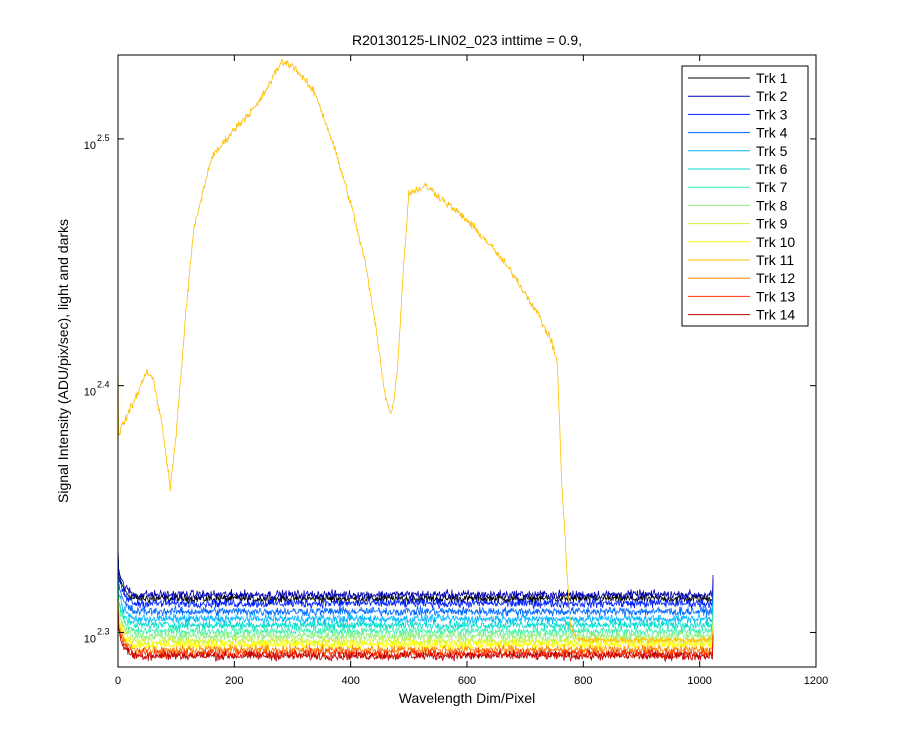 The image size is (900, 750). What do you see at coordinates (772, 224) in the screenshot?
I see `legend-label: Trk 9` at bounding box center [772, 224].